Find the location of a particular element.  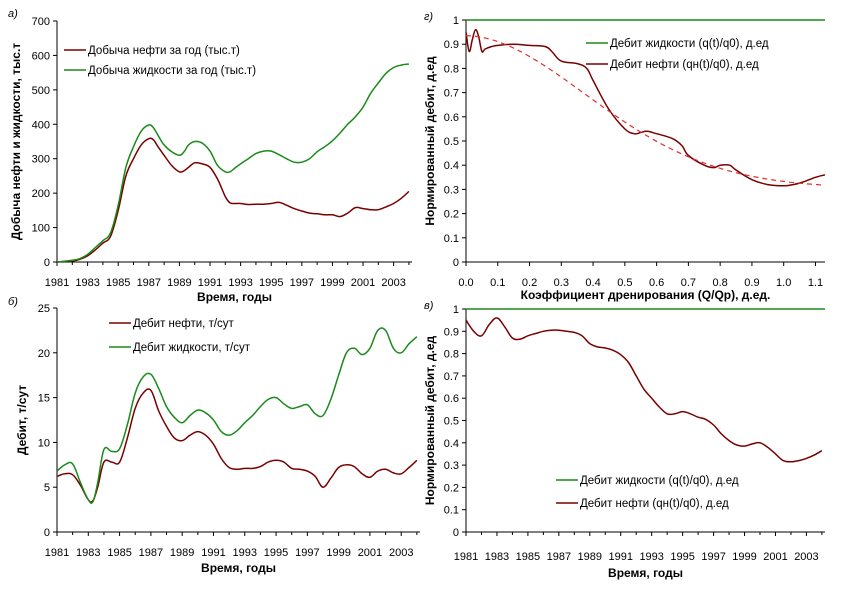

y-tick-label: 0.4 is located at coordinates (451, 444).